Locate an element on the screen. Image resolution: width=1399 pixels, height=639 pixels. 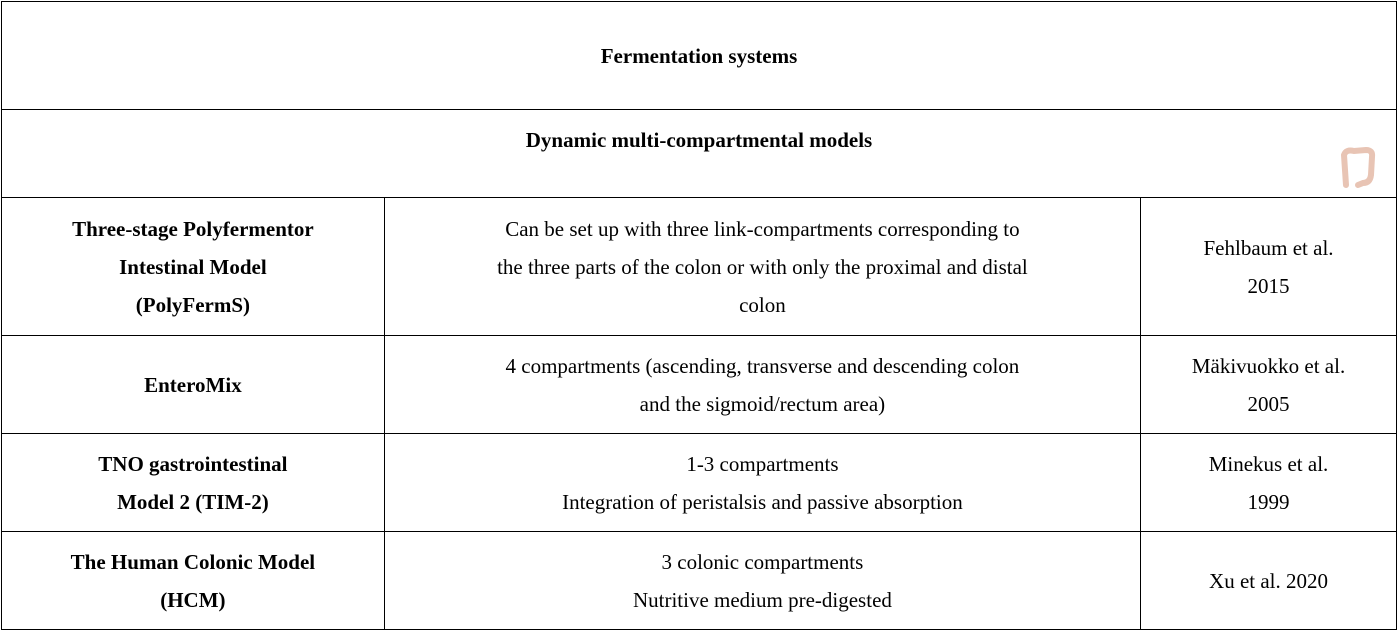
description-line: and the sigmoid/rectum area) is located at coordinates (762, 403).